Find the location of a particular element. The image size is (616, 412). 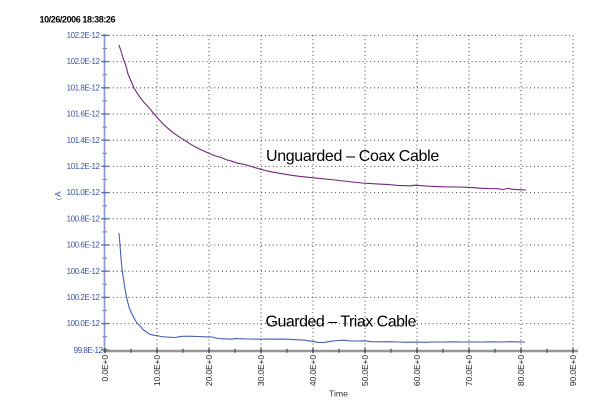

svg-text: 40.0E+0 is located at coordinates (313, 370).